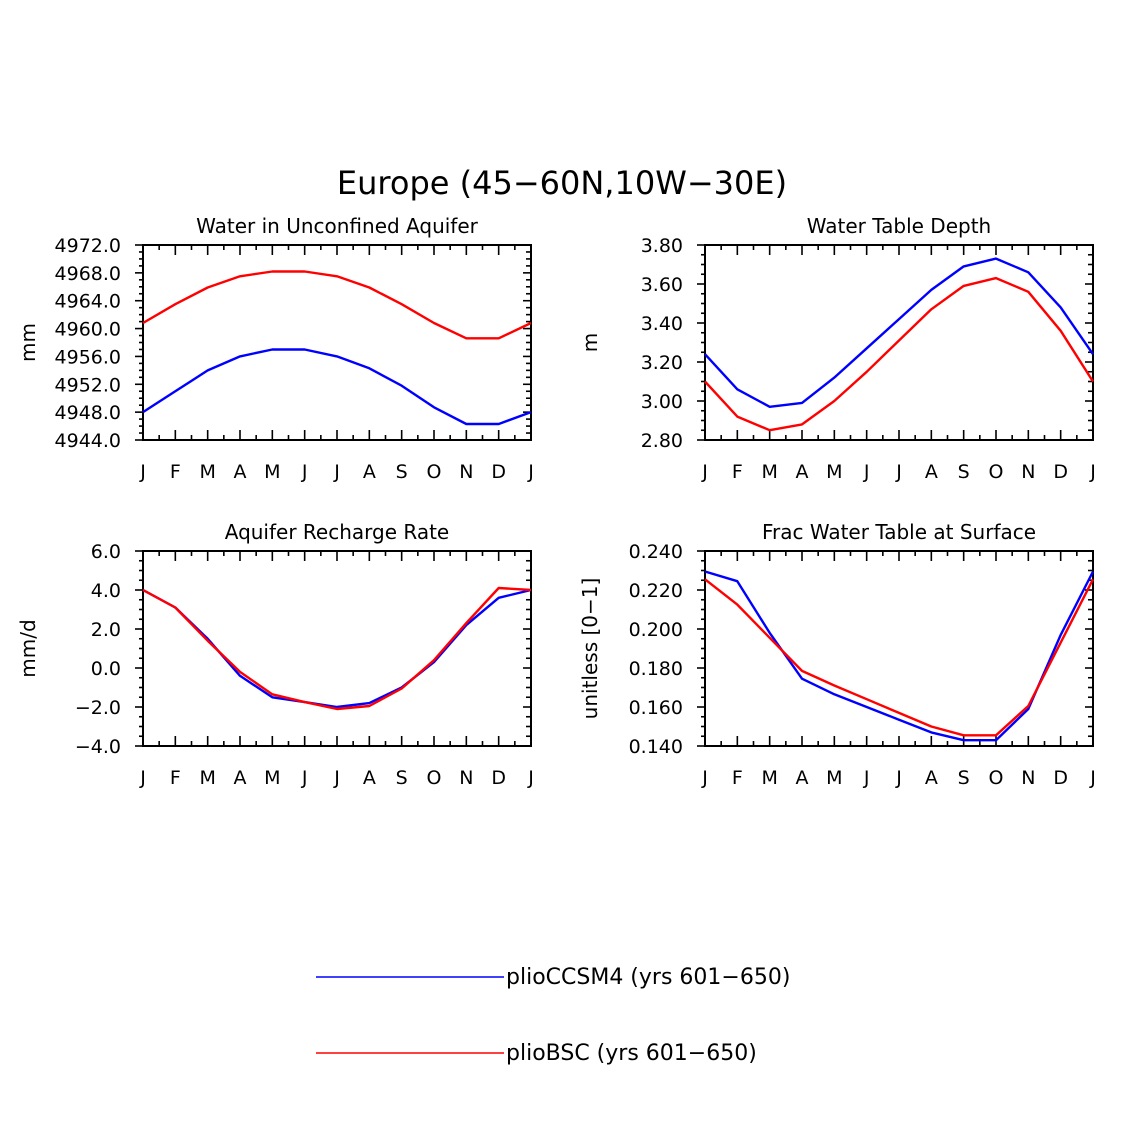 The height and width of the screenshot is (1122, 1122). I want to click on y-tick-label: −2.0, so click(98, 708).